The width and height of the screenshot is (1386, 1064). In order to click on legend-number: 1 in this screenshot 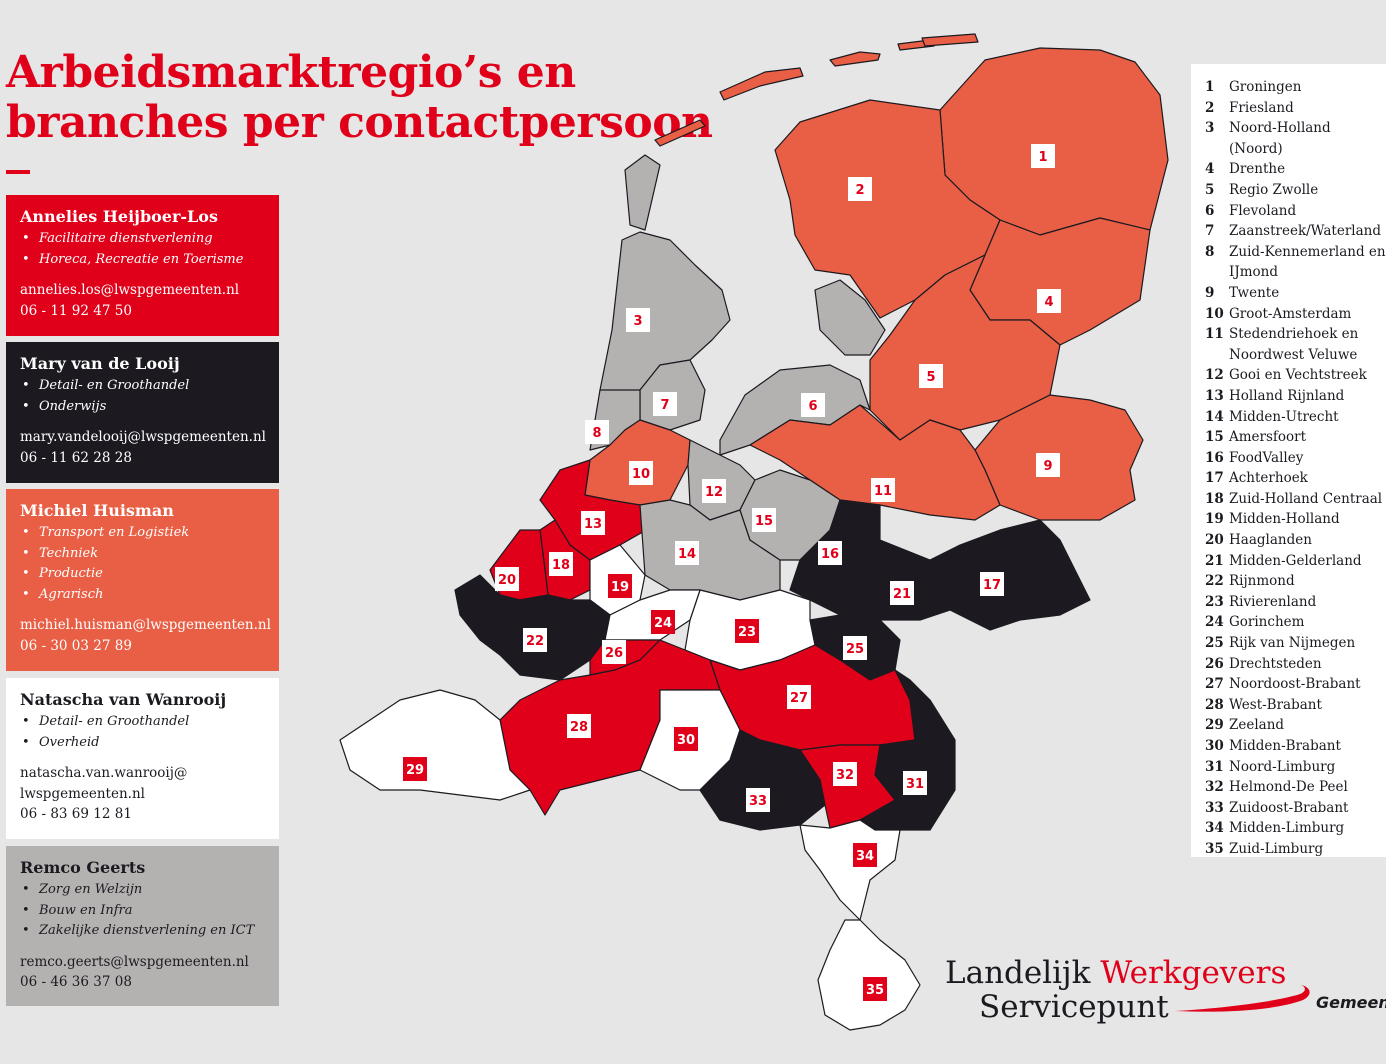, I will do `click(1210, 87)`.